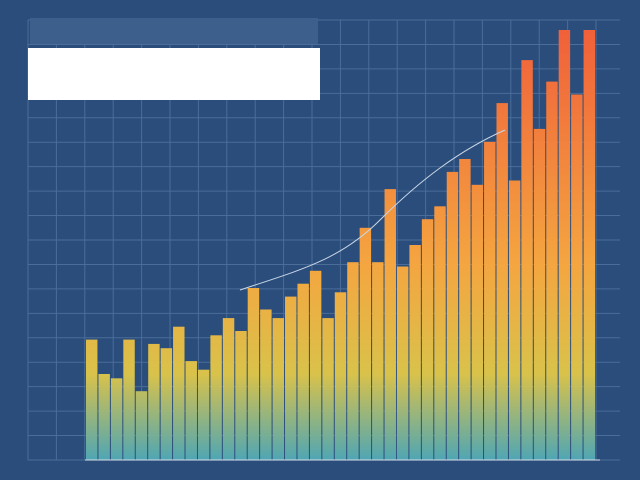 The width and height of the screenshot is (640, 480). Describe the element at coordinates (174, 31) in the screenshot. I see `header-band` at that location.